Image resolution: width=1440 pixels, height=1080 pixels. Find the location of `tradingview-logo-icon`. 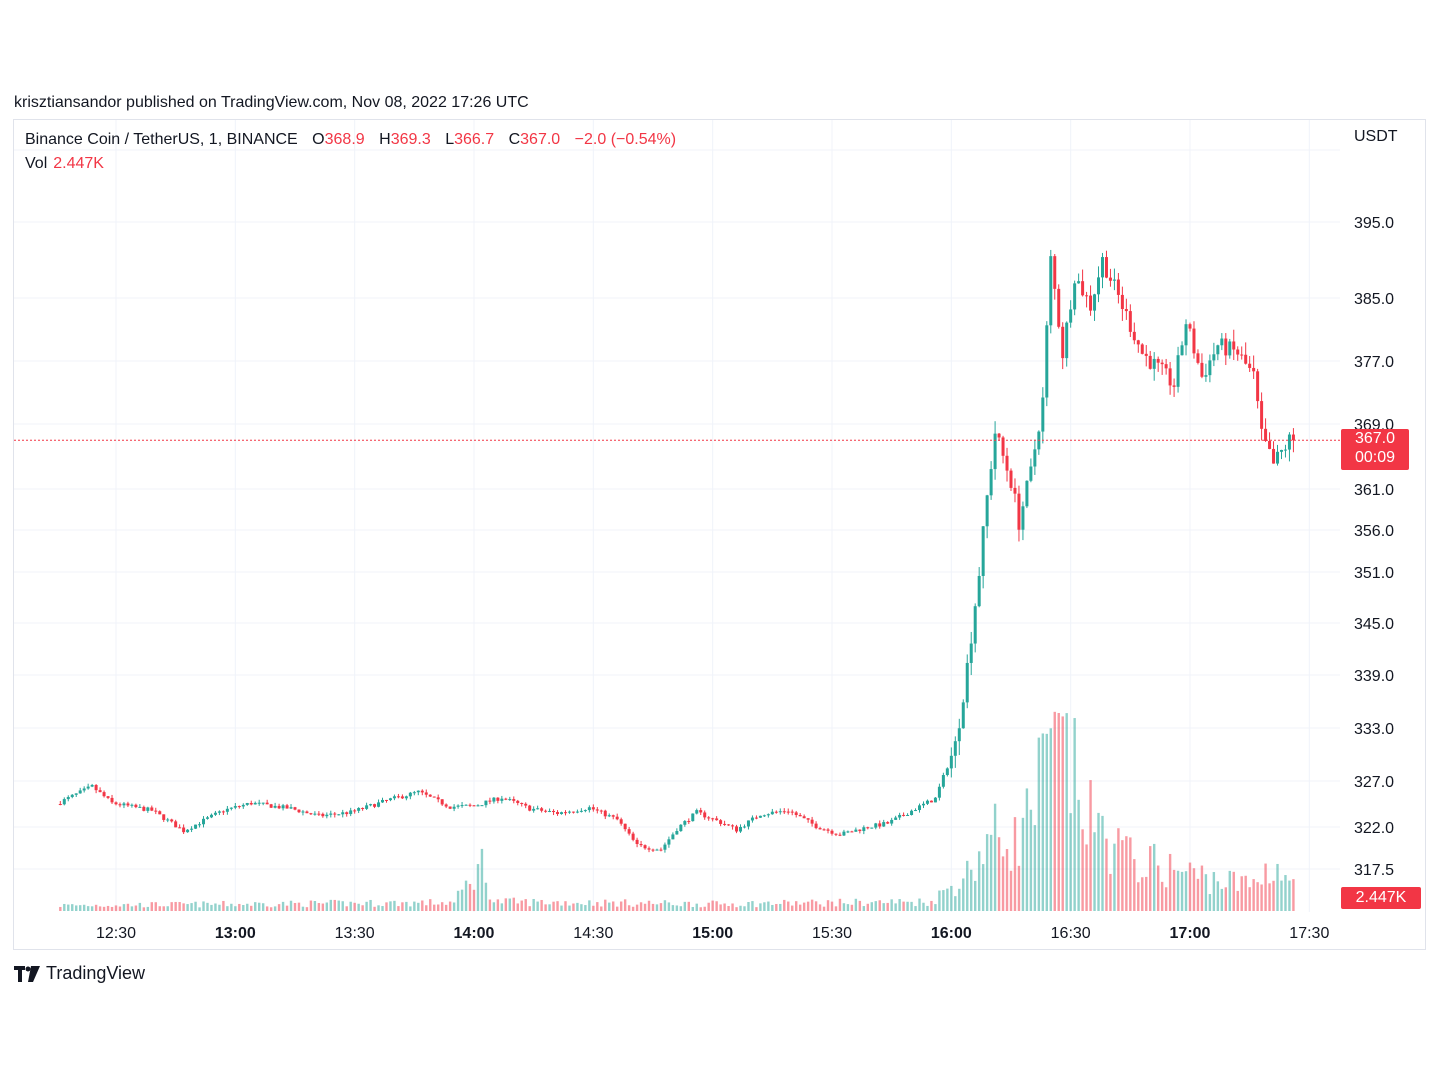

tradingview-logo-icon is located at coordinates (27, 973).